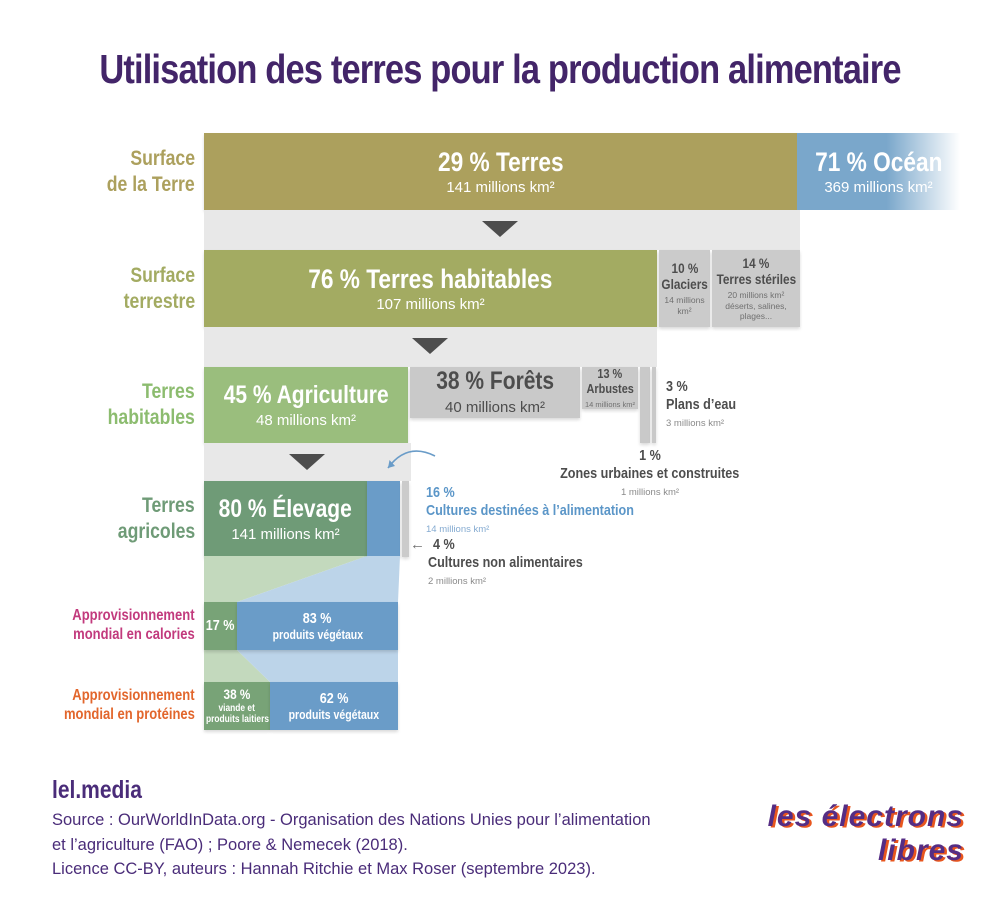 The width and height of the screenshot is (1000, 900). I want to click on bar-elevage-area: 141 millions km², so click(285, 534).